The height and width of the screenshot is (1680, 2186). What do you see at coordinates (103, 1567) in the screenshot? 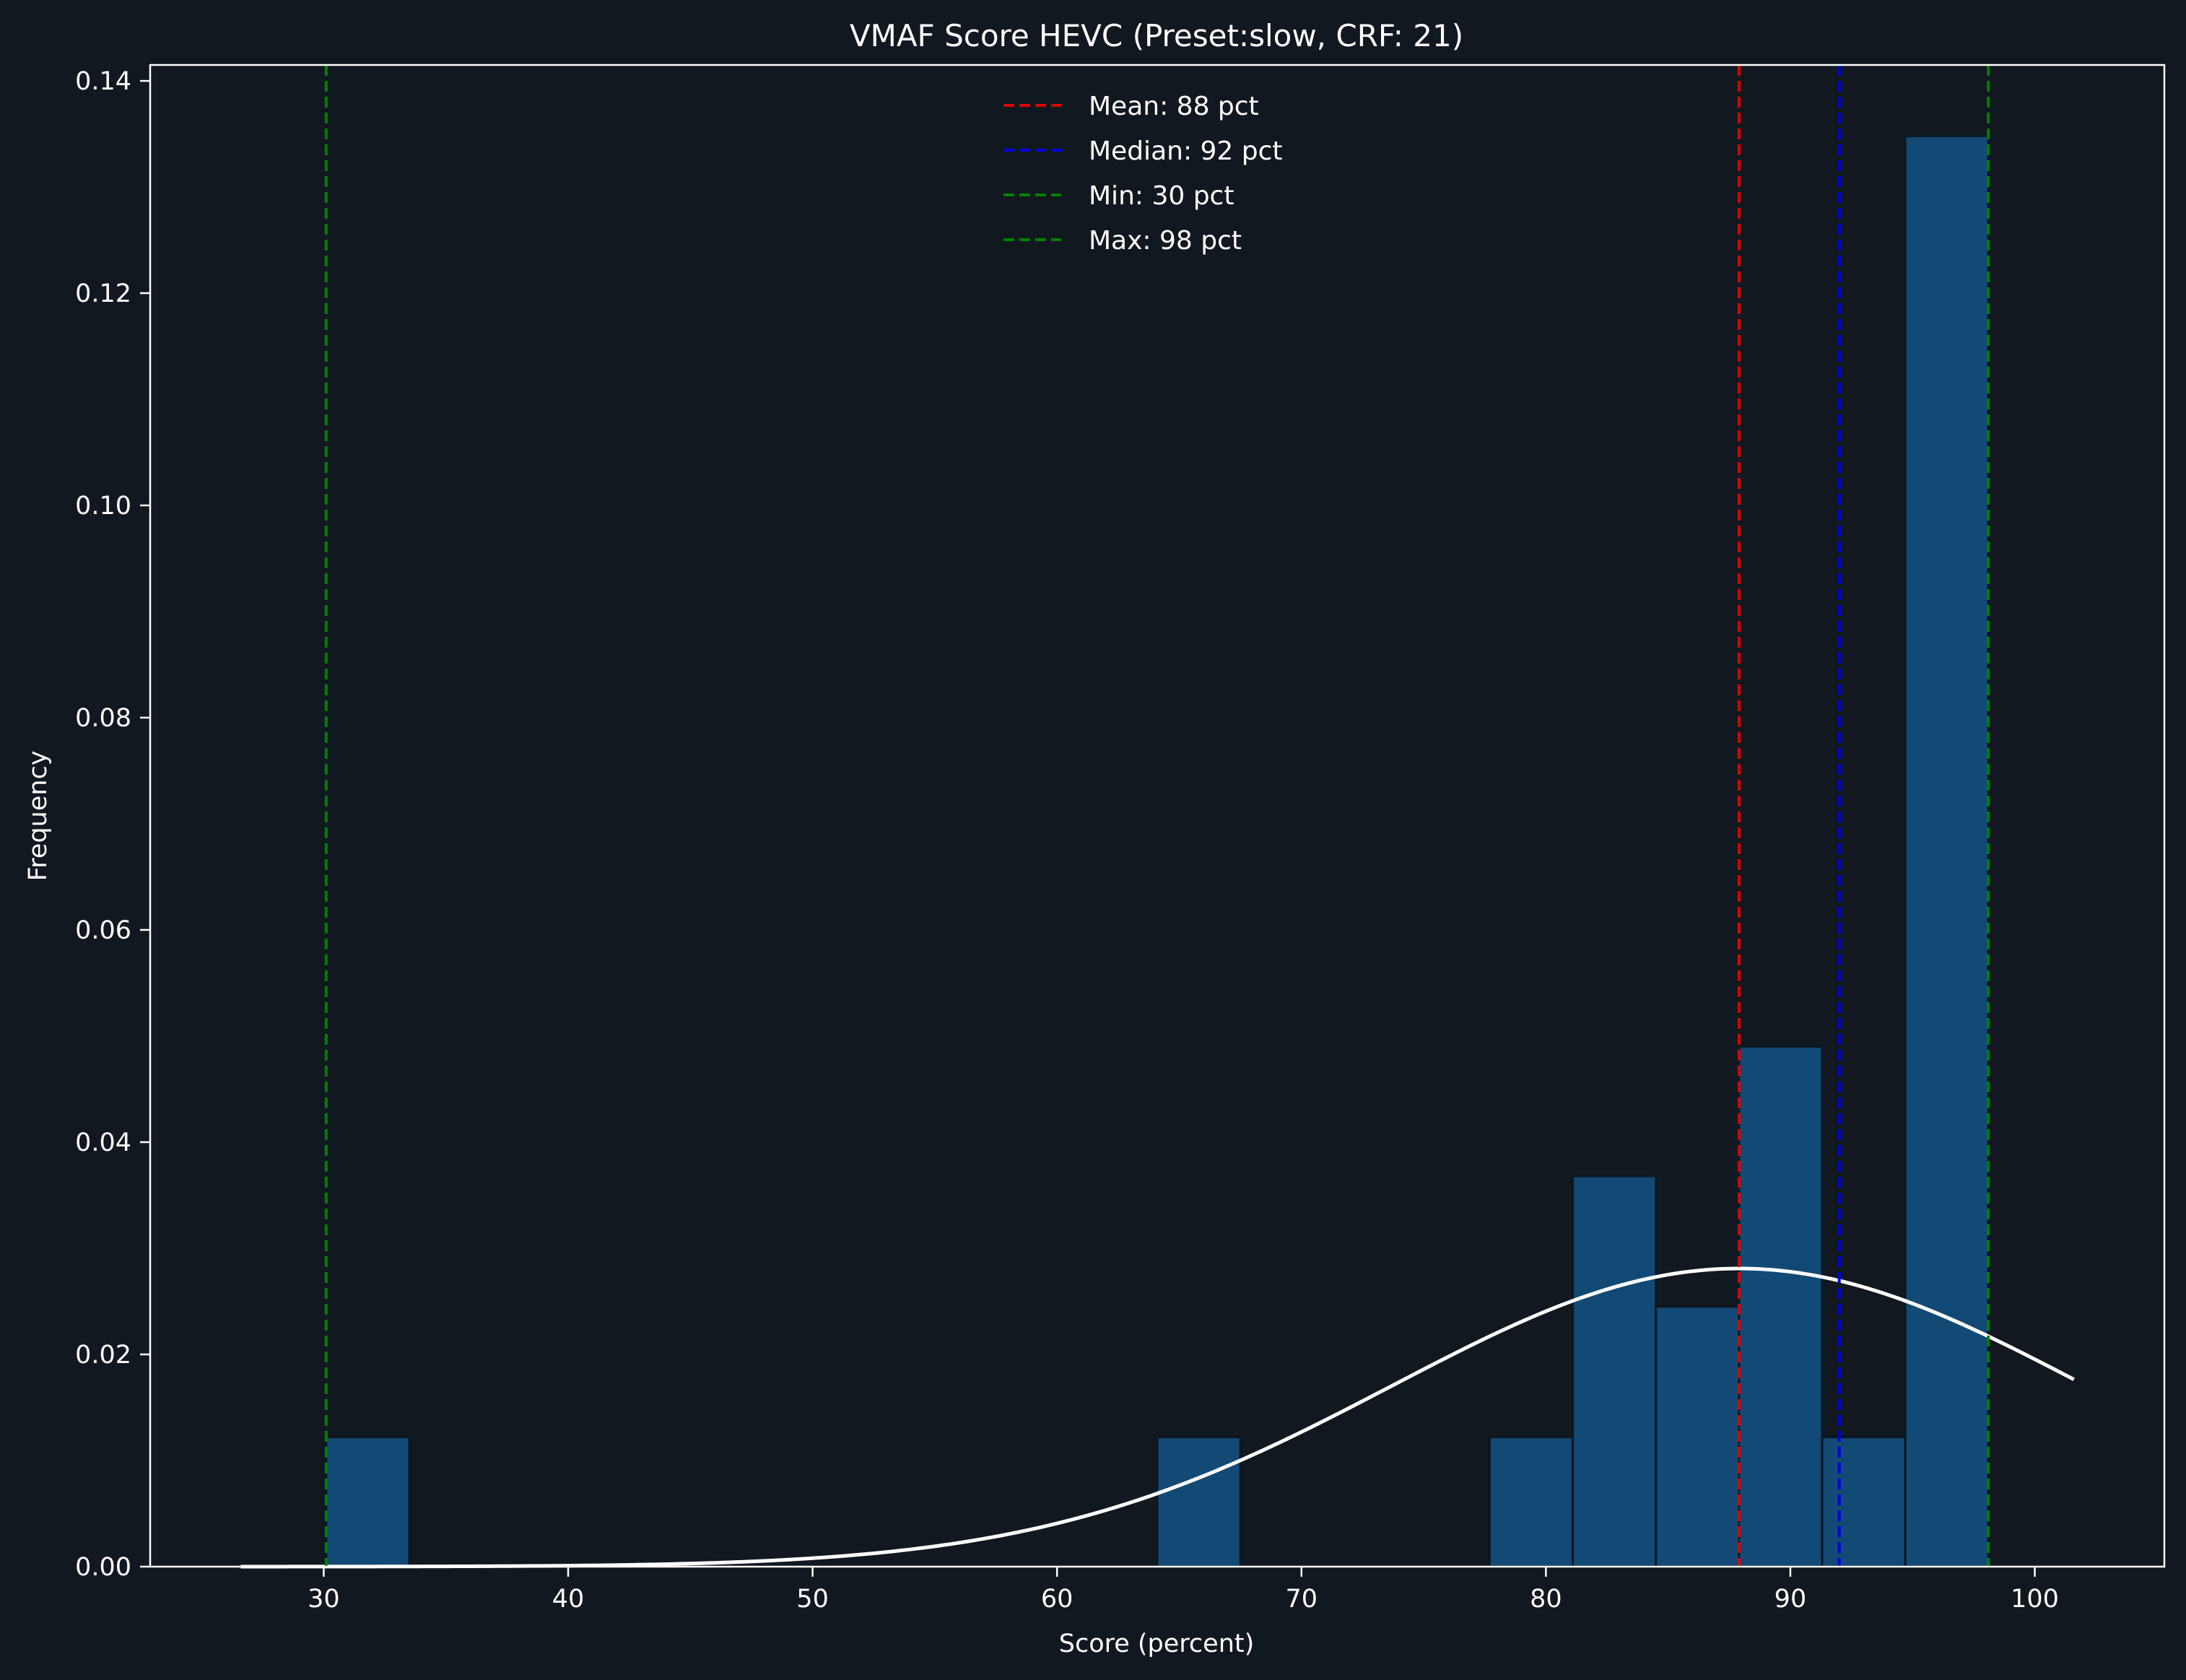
I see `y-tick-label: 0.00` at bounding box center [103, 1567].